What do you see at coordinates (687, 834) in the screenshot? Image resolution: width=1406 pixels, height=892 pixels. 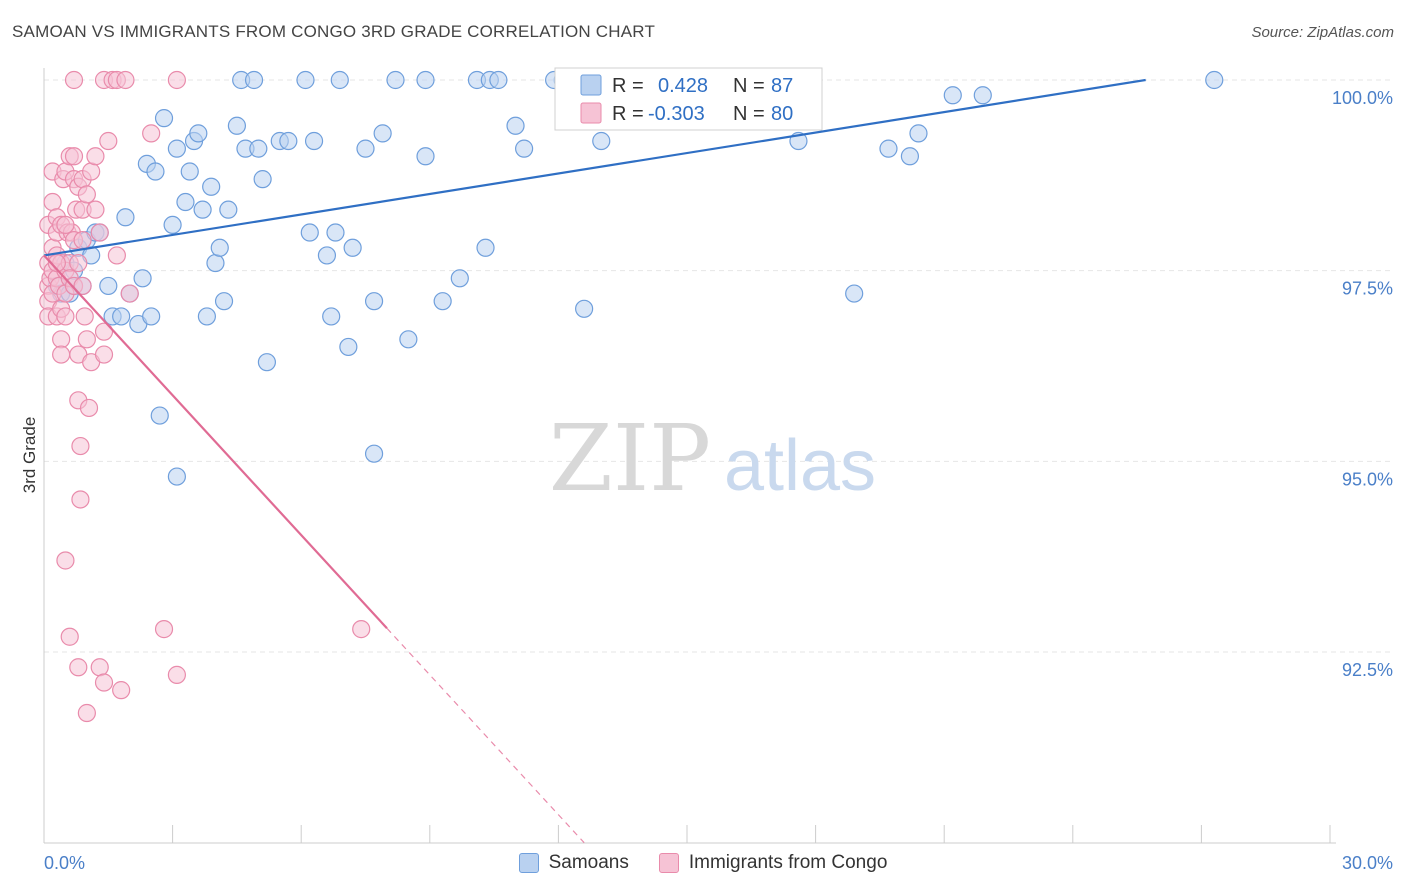 I see `x-ticks` at bounding box center [687, 834].